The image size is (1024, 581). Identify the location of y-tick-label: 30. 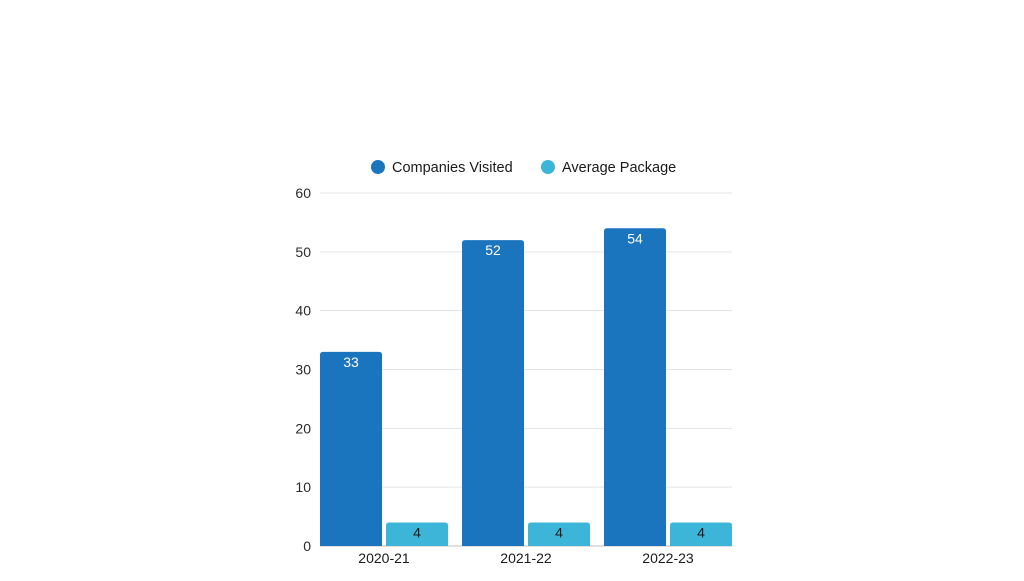
(303, 370).